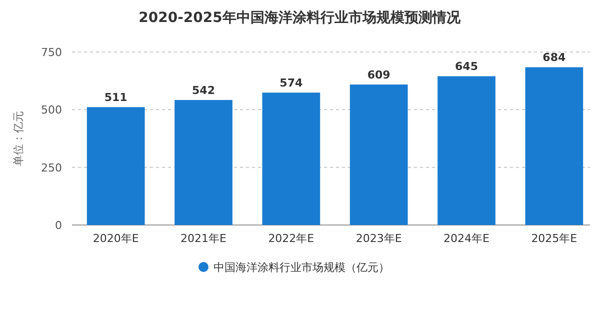 This screenshot has height=323, width=599. I want to click on legend-label: 中国海洋涂料行业市场规模（亿元）, so click(302, 267).